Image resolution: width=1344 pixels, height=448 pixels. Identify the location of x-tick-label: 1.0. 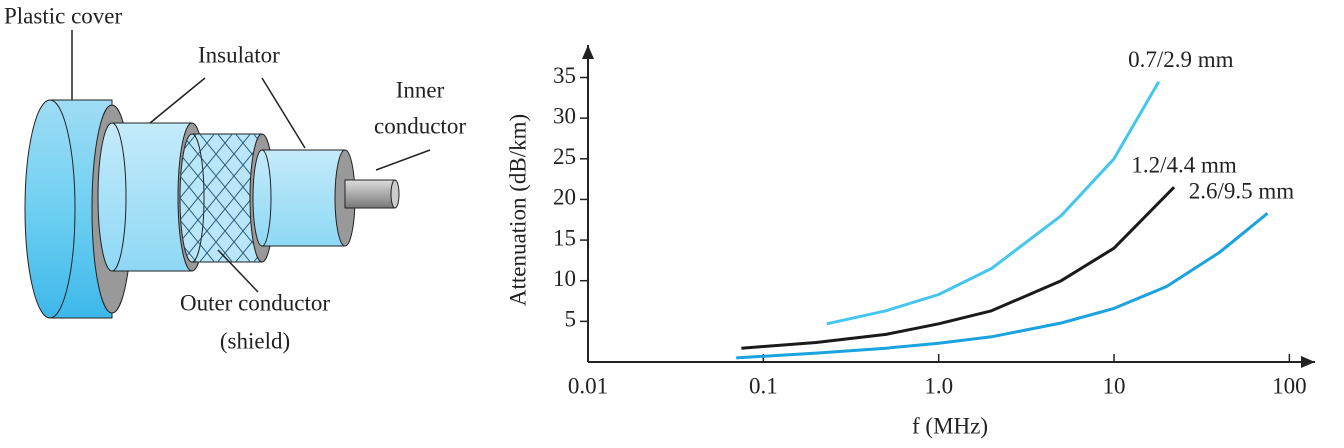
(938, 385).